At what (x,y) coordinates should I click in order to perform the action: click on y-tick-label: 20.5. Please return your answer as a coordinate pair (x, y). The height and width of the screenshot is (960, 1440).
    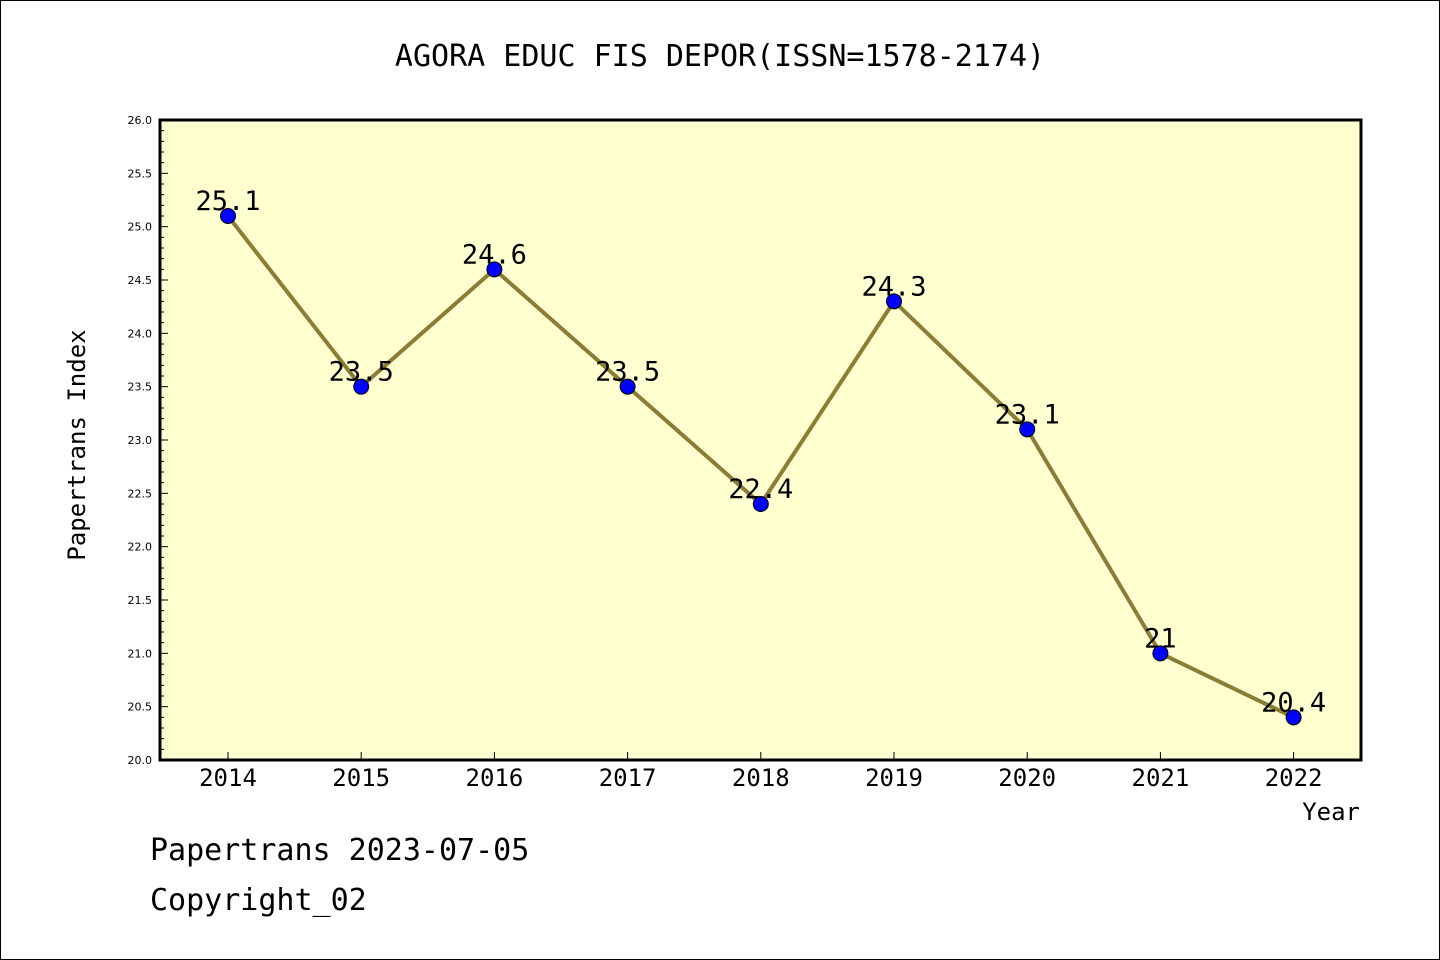
    Looking at the image, I should click on (140, 707).